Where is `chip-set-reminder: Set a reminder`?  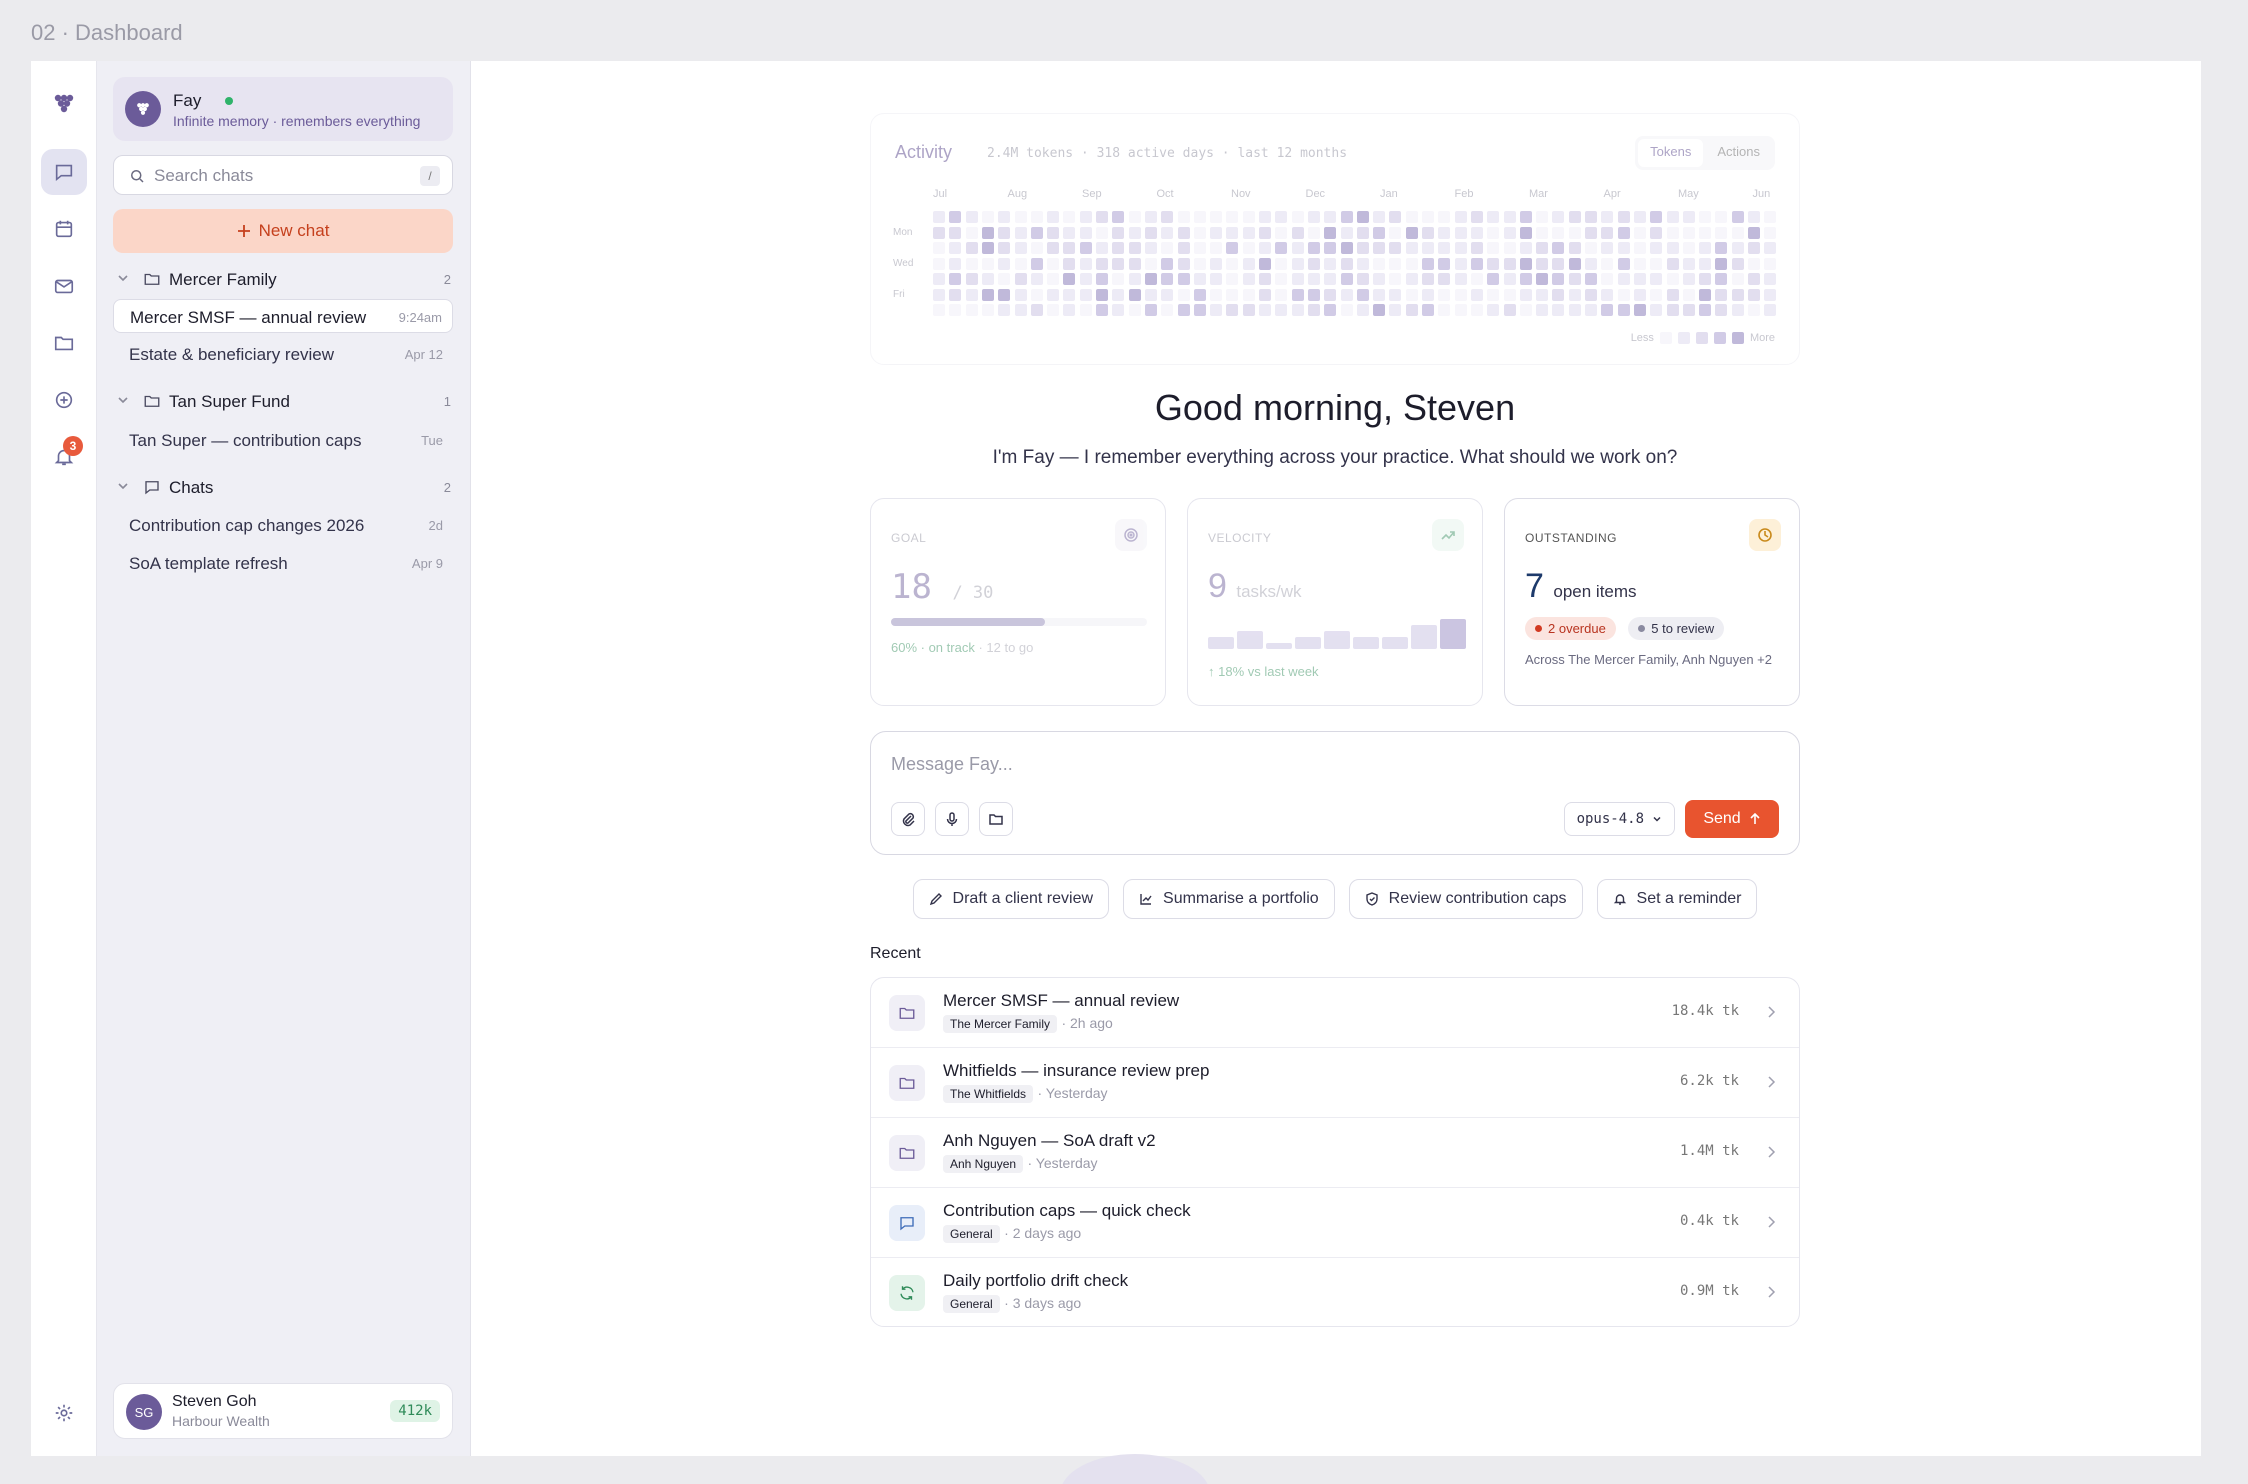
chip-set-reminder: Set a reminder is located at coordinates (1677, 899).